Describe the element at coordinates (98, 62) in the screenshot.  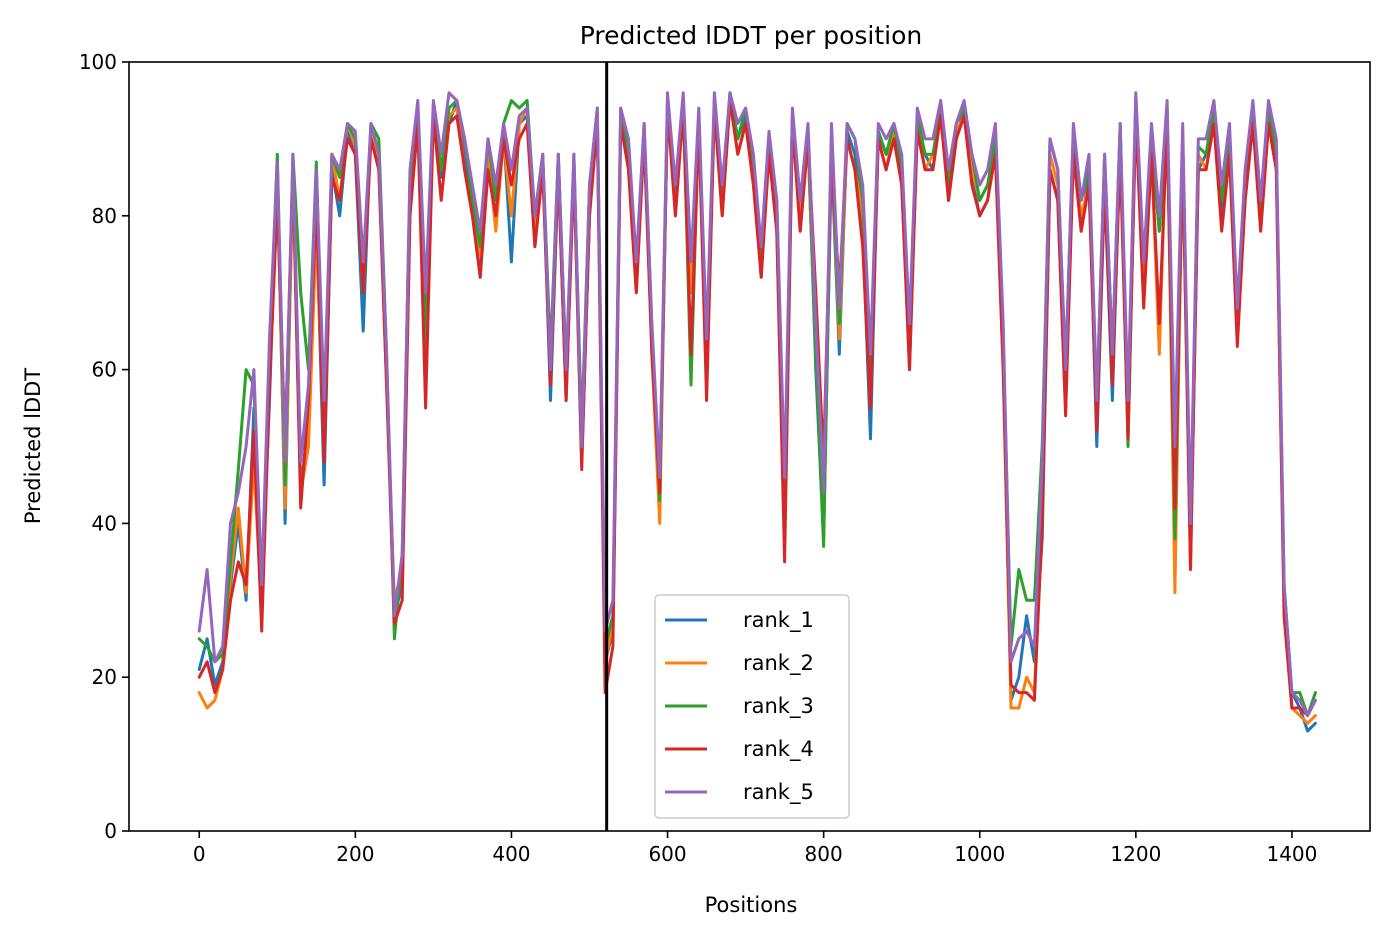
I see `y-tick-label: 100` at that location.